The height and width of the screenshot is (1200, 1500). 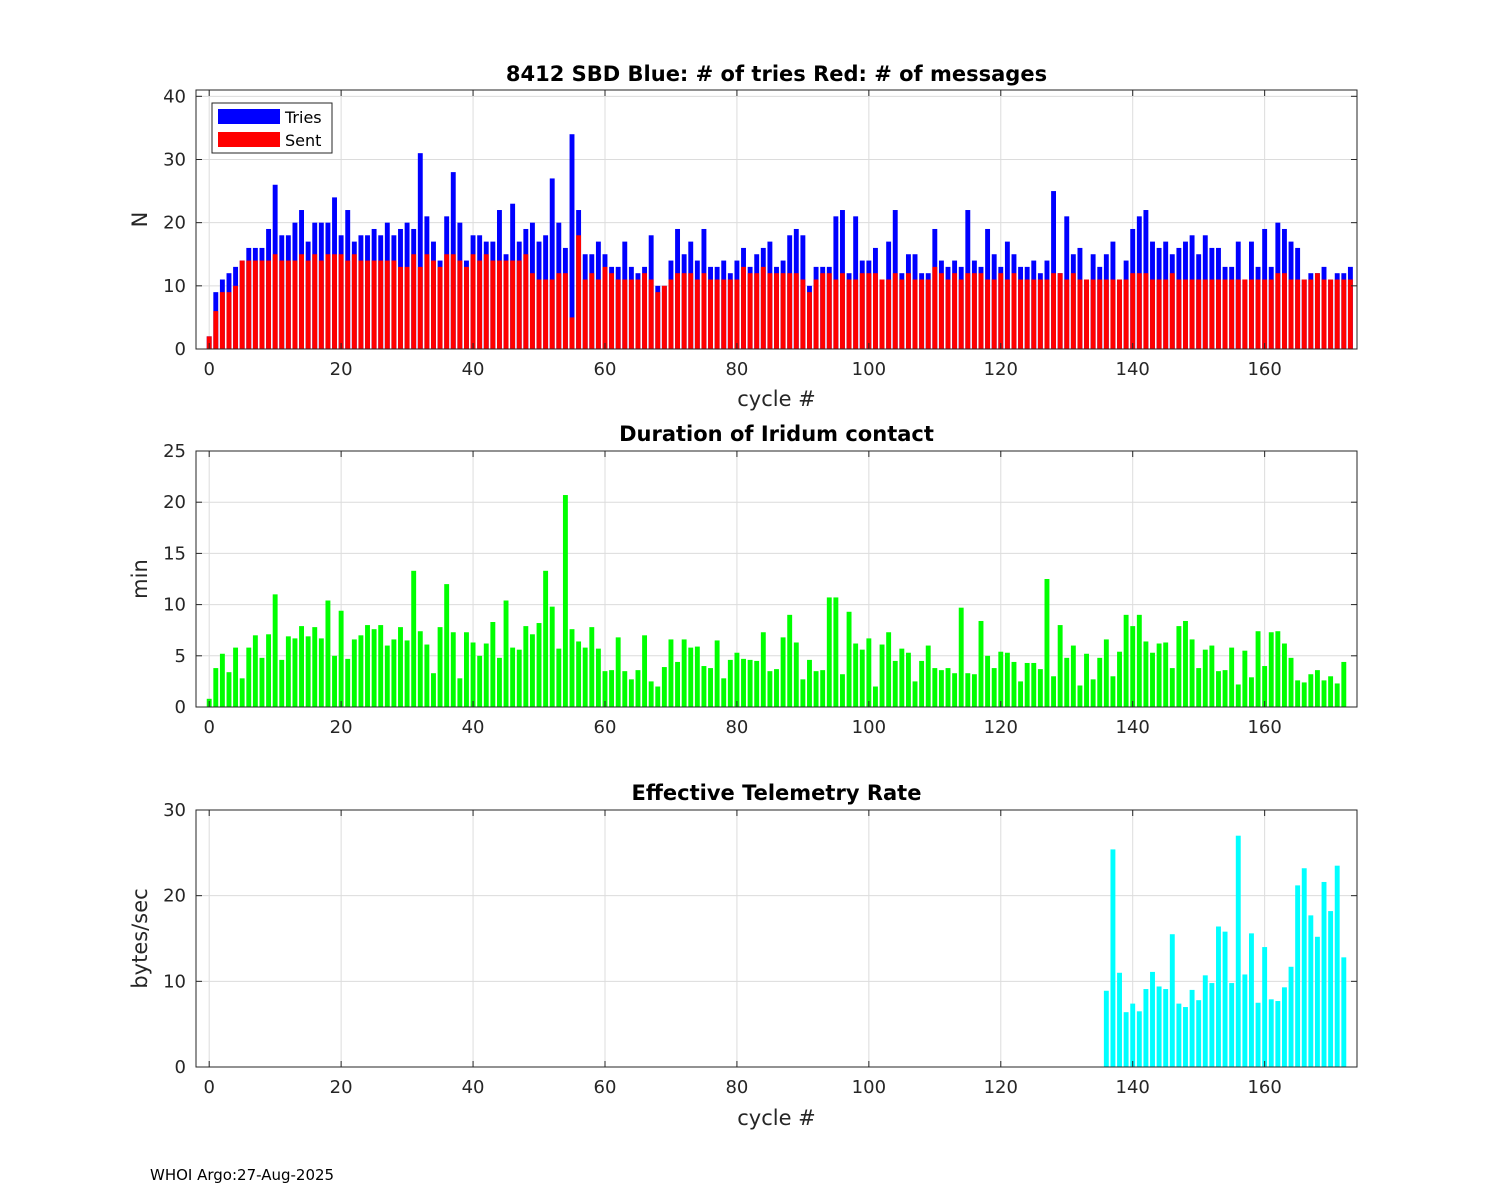 What do you see at coordinates (303, 140) in the screenshot?
I see `legend-label: Sent` at bounding box center [303, 140].